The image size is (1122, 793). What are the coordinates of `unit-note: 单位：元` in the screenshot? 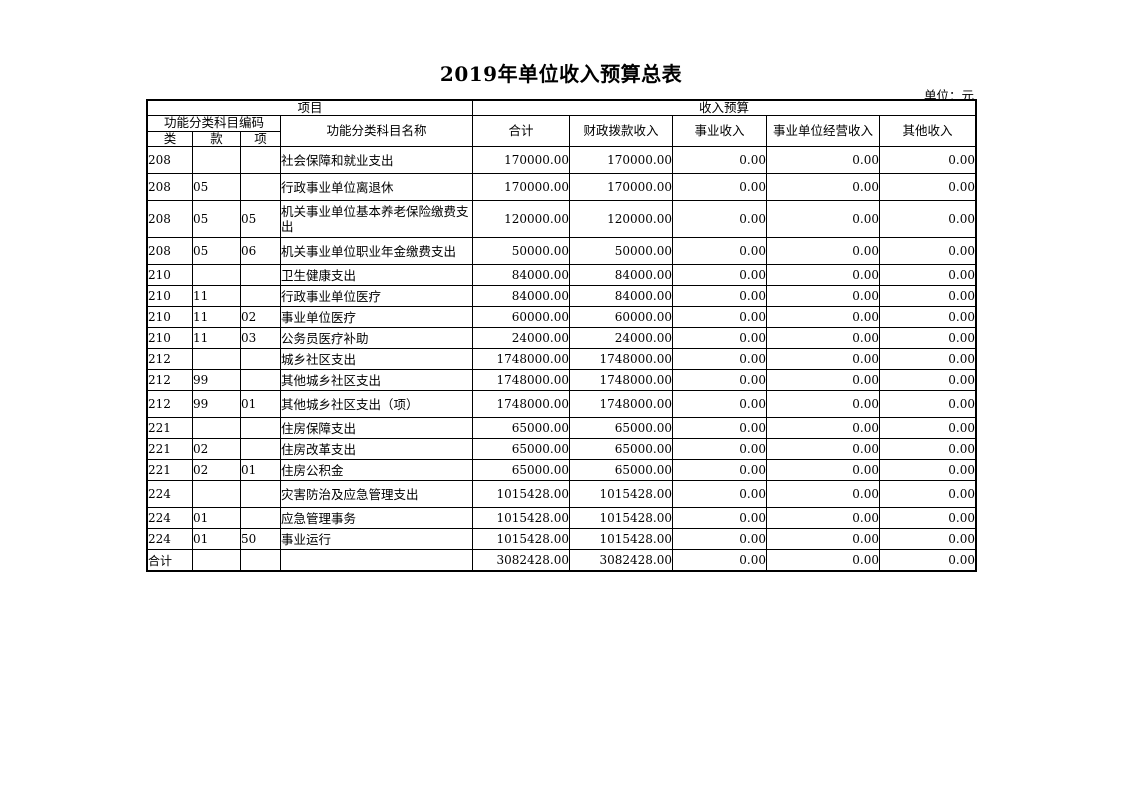 It's located at (948, 95).